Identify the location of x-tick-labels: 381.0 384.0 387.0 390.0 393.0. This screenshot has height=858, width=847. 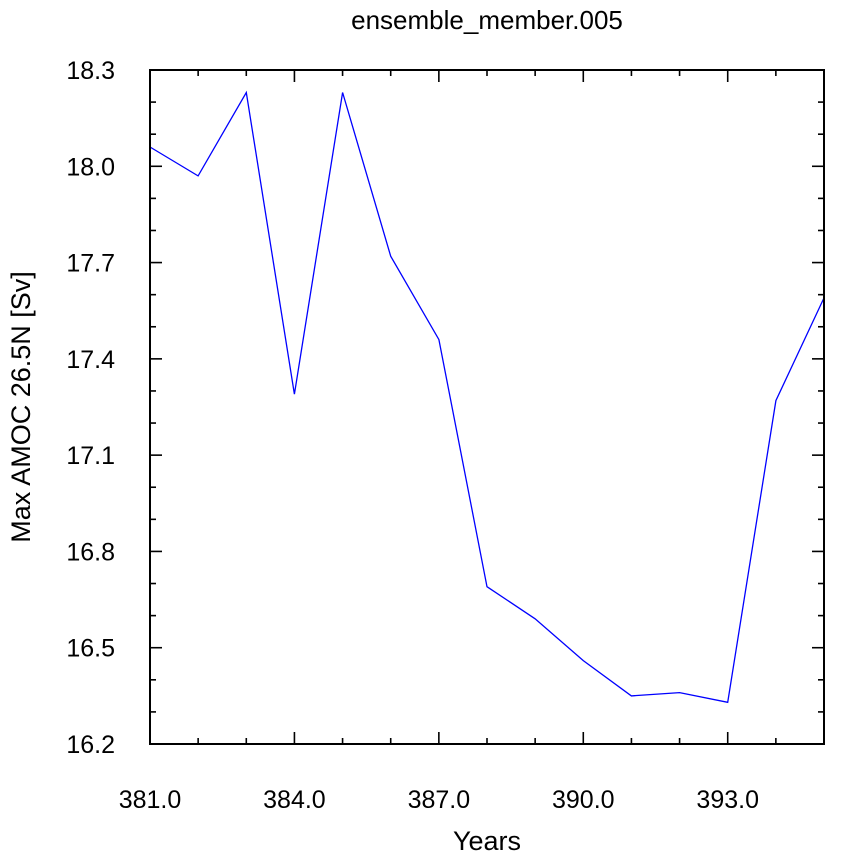
(439, 800).